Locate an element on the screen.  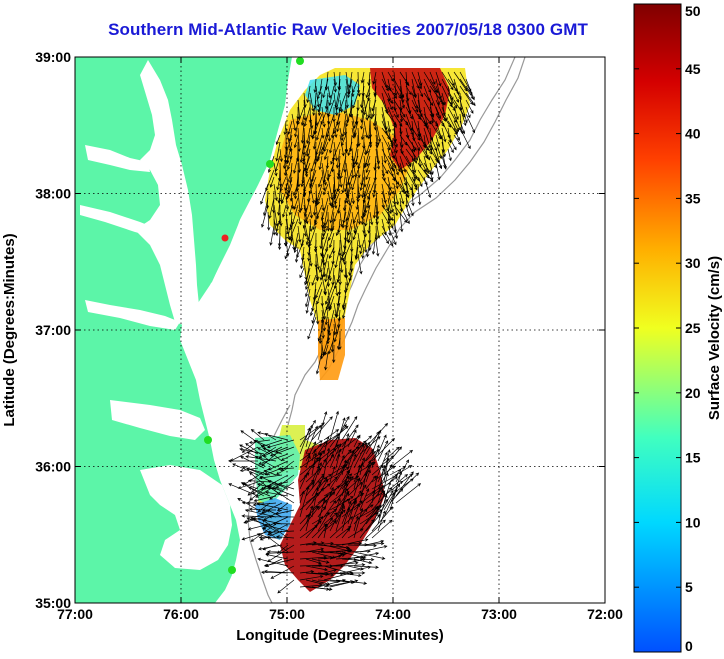
colorbar-tick-label: 30 is located at coordinates (693, 263).